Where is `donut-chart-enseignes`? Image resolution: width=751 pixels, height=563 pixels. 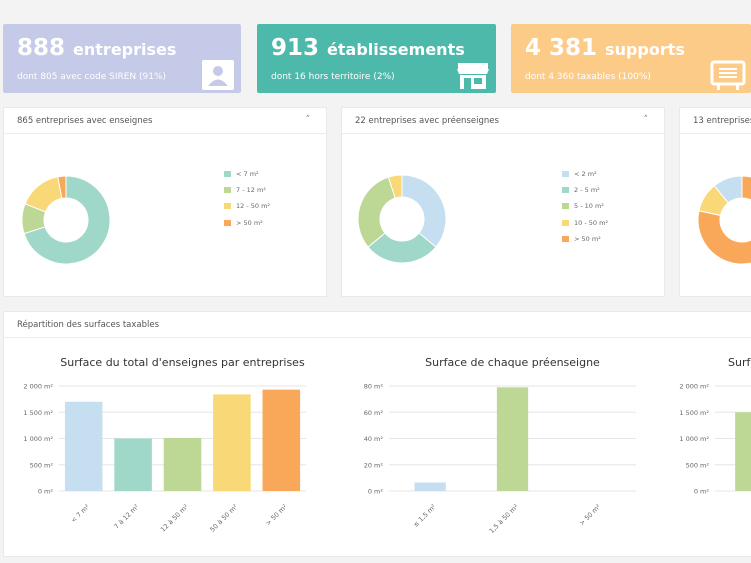
donut-chart-enseignes is located at coordinates (66, 220).